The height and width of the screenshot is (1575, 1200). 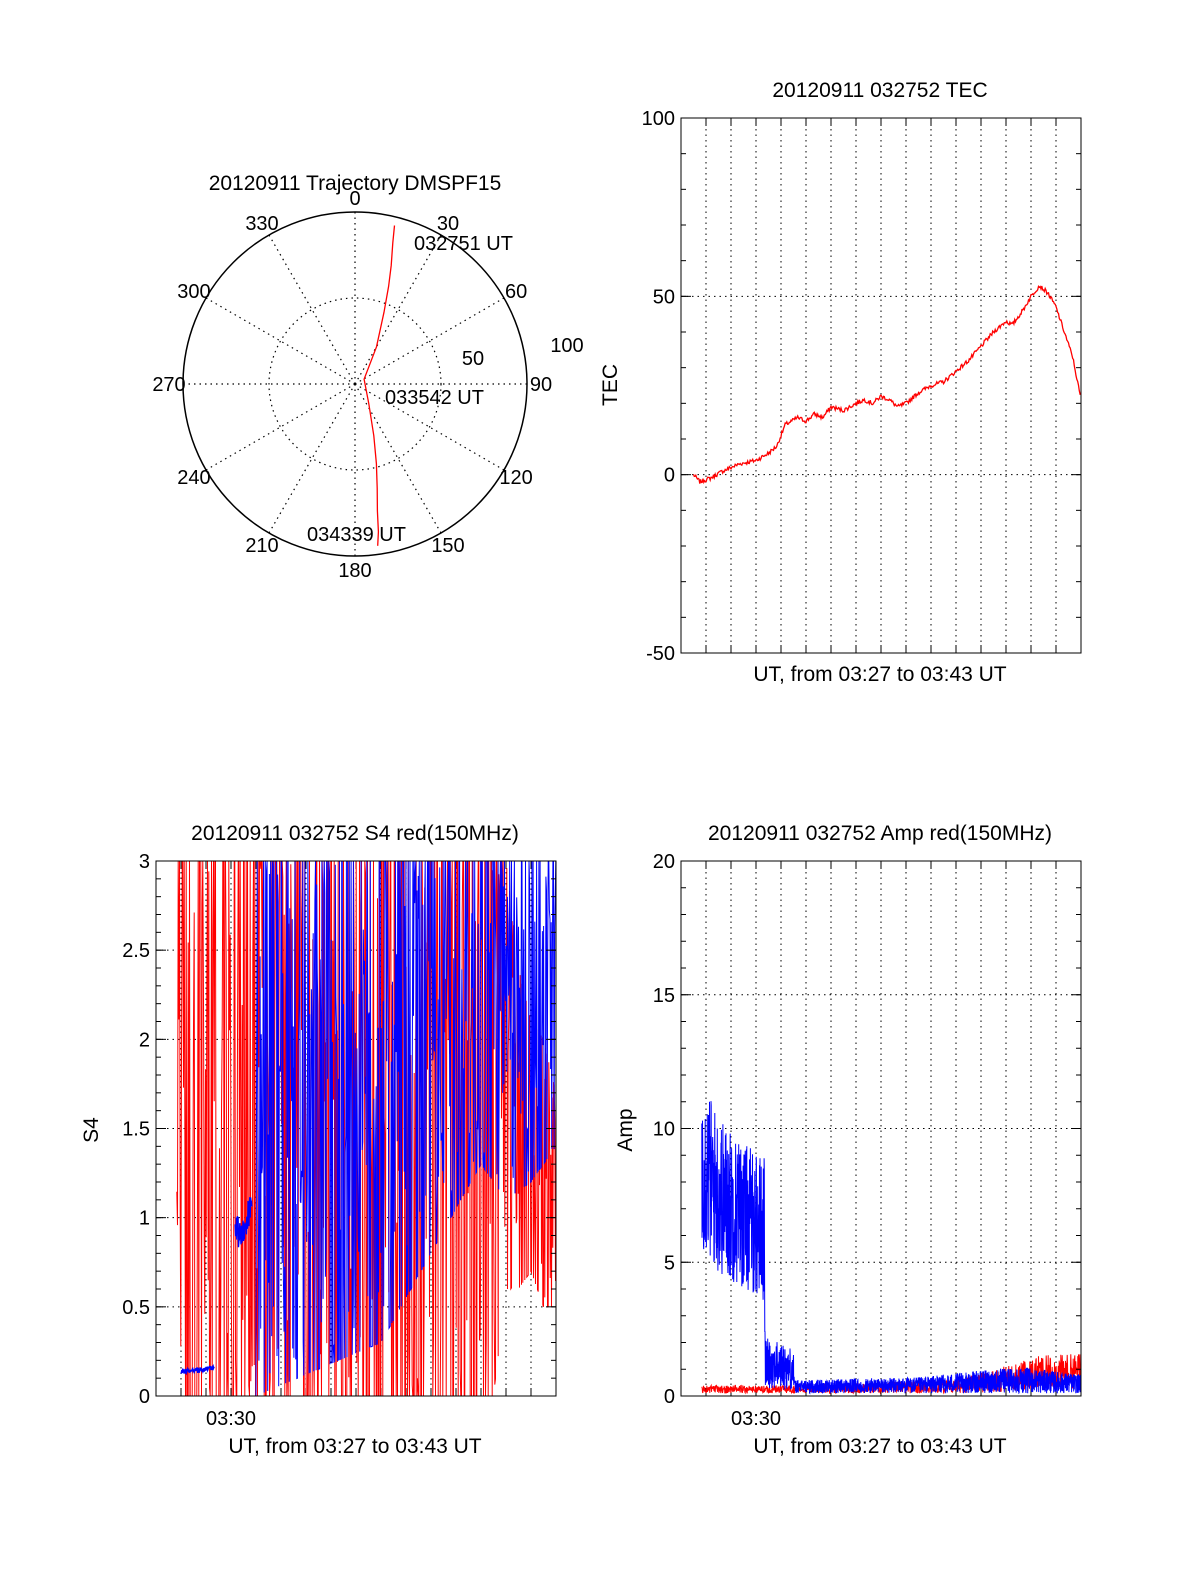 What do you see at coordinates (355, 183) in the screenshot?
I see `polar-title: 20120911 Trajectory DMSPF15` at bounding box center [355, 183].